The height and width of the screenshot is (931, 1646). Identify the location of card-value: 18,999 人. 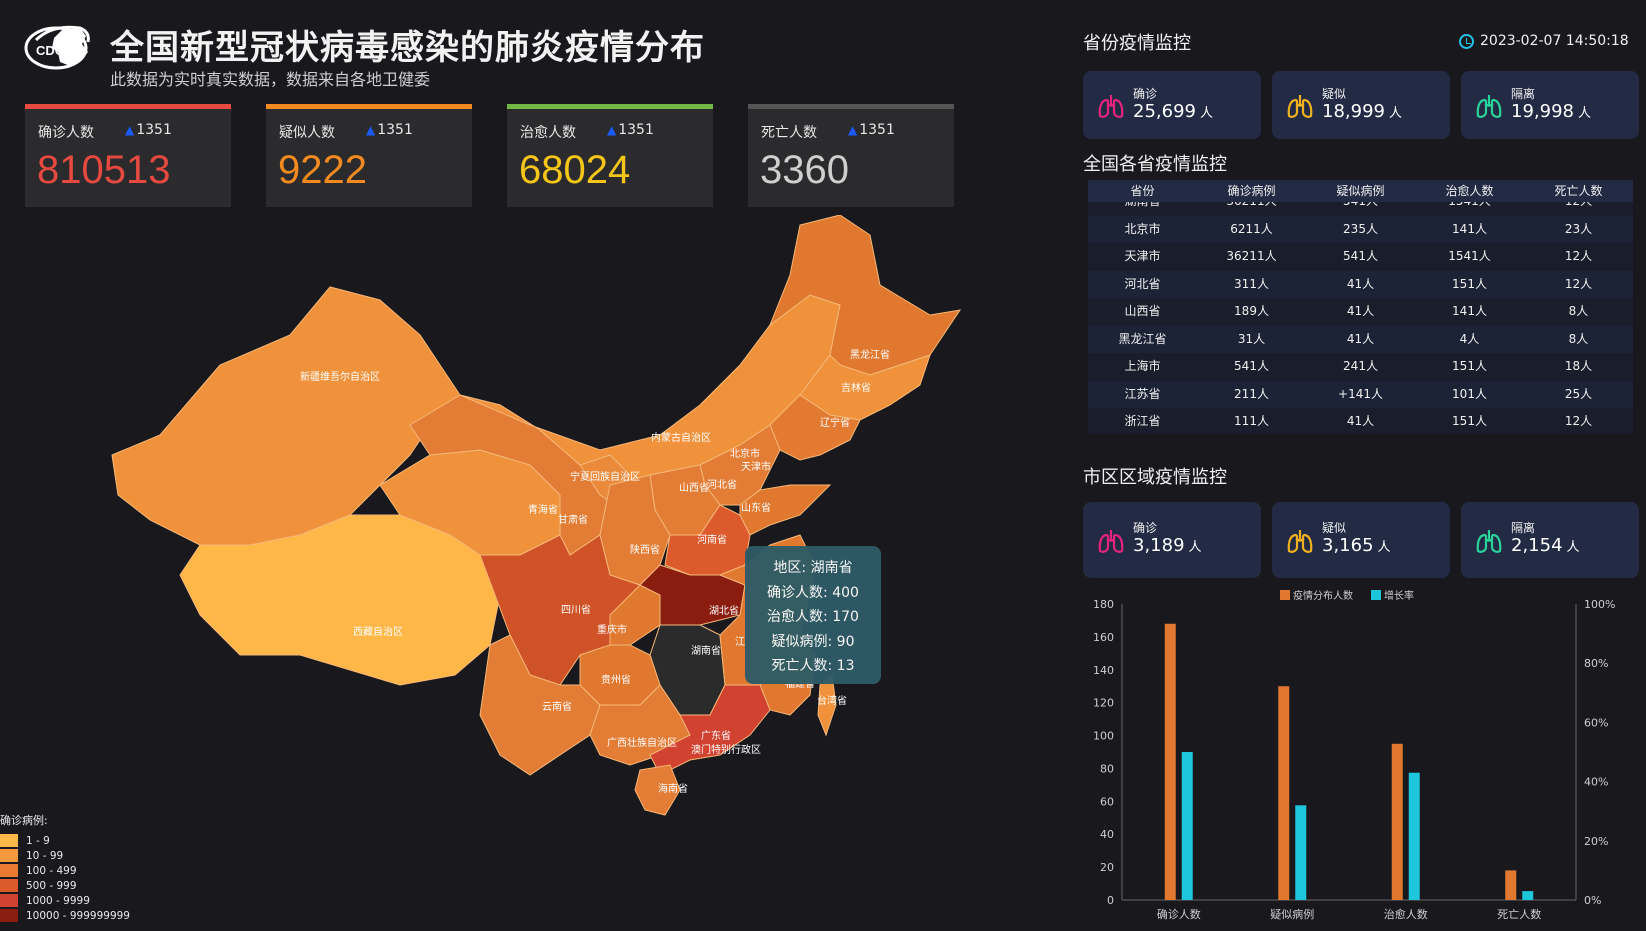
(1362, 111).